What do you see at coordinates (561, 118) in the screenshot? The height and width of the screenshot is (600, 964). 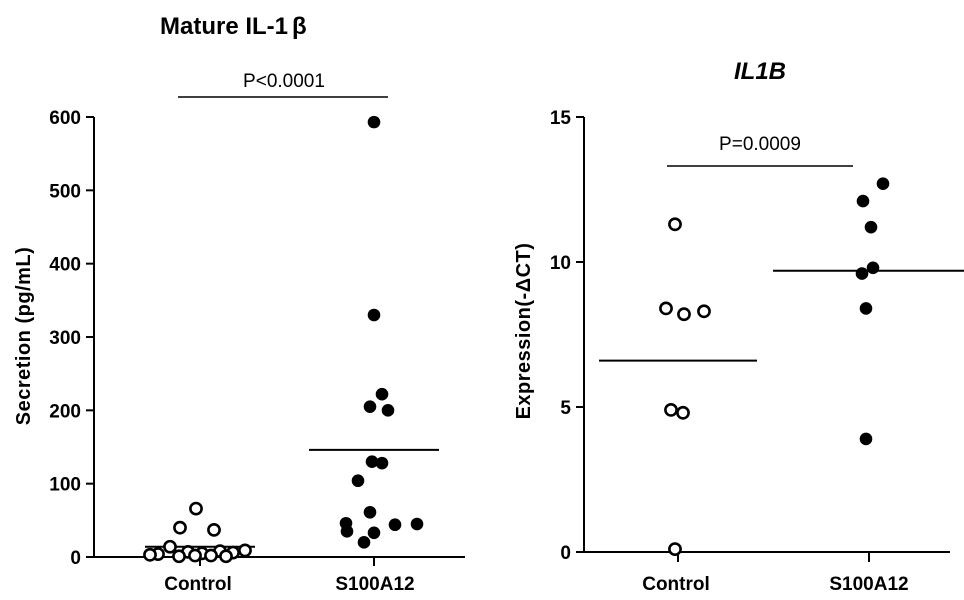 I see `right-y-tick-label: 15` at bounding box center [561, 118].